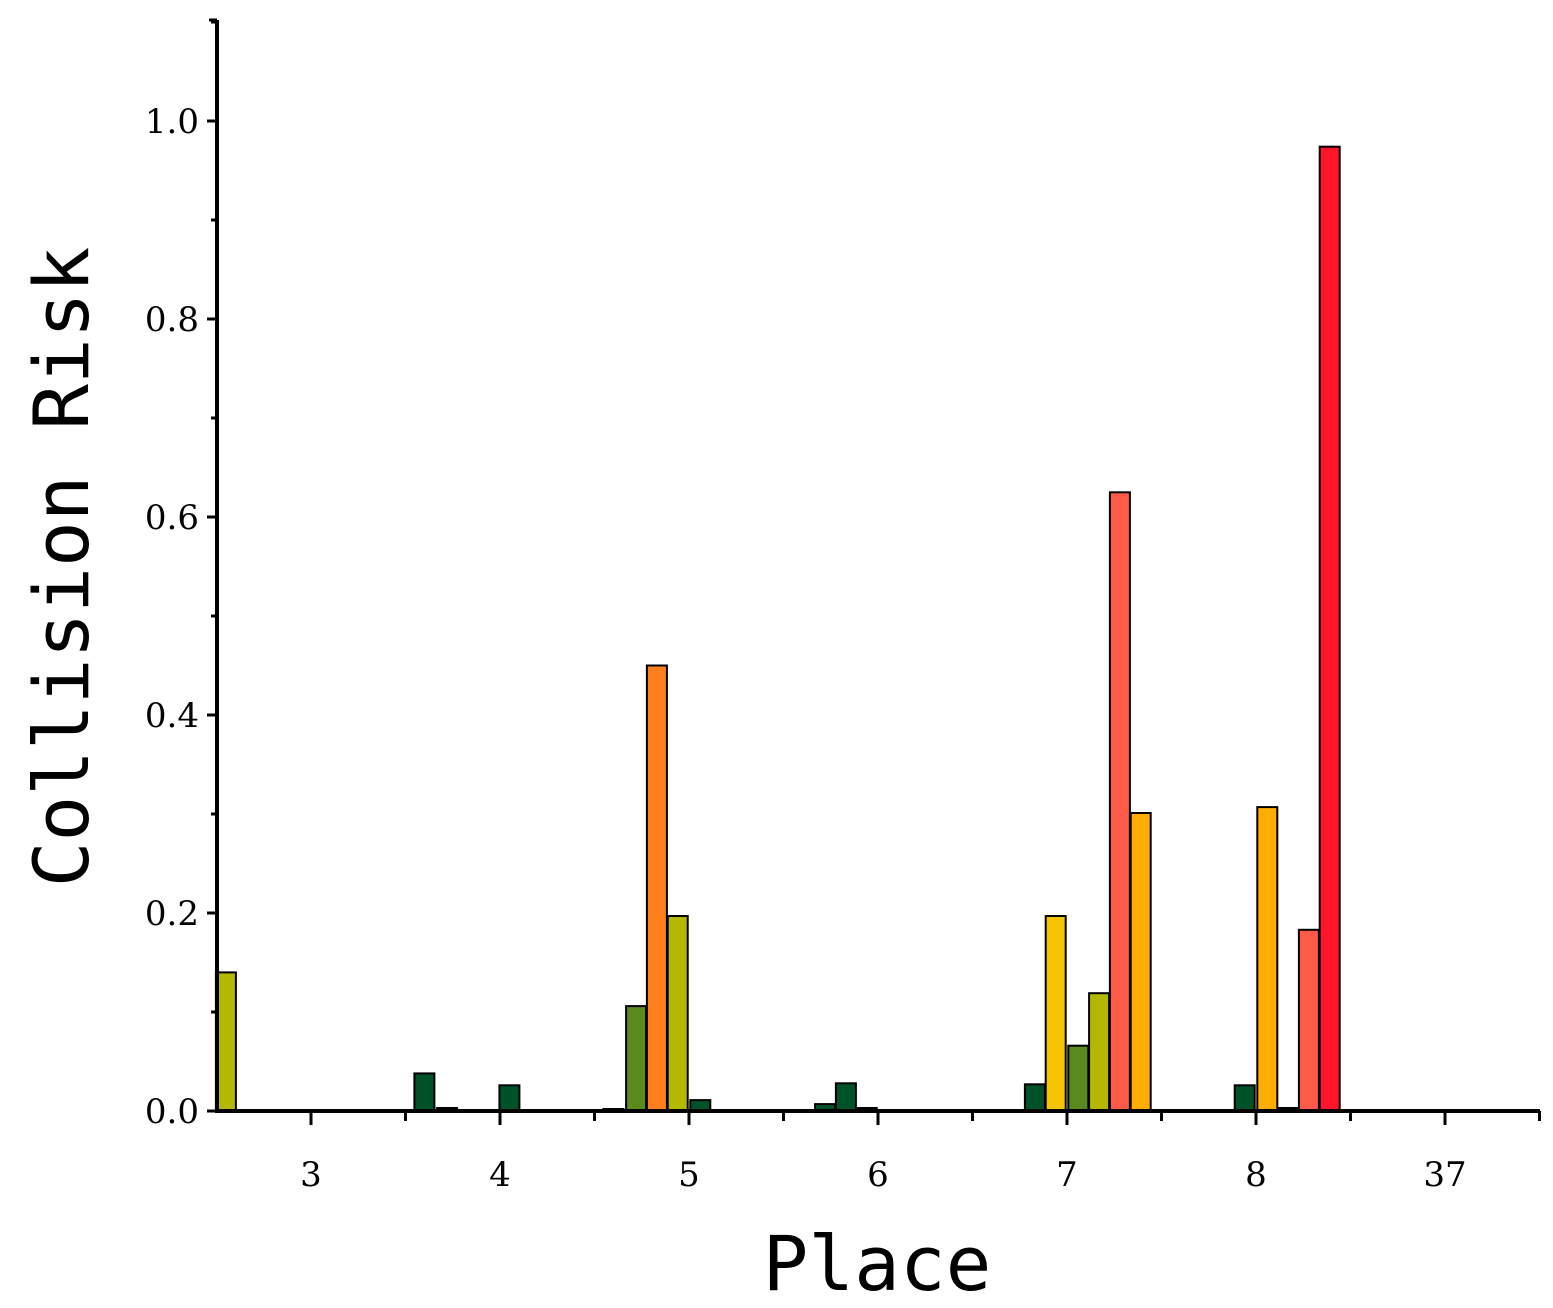  What do you see at coordinates (1444, 1175) in the screenshot?
I see `x-tick-label: 37` at bounding box center [1444, 1175].